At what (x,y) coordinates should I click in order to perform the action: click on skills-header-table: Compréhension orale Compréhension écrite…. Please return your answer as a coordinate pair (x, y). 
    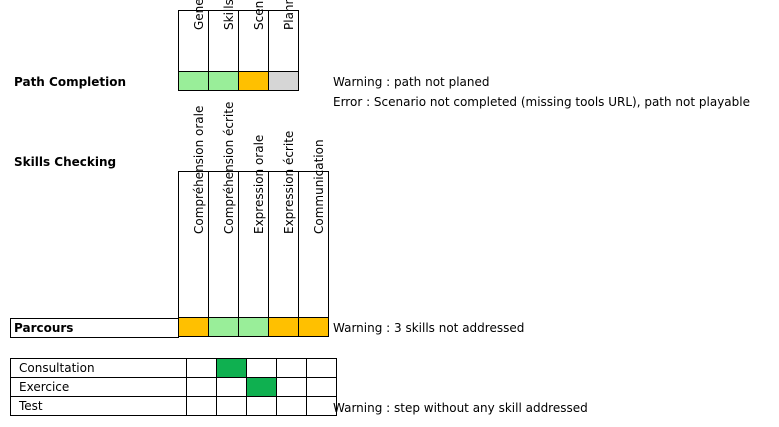
    Looking at the image, I should click on (253, 219).